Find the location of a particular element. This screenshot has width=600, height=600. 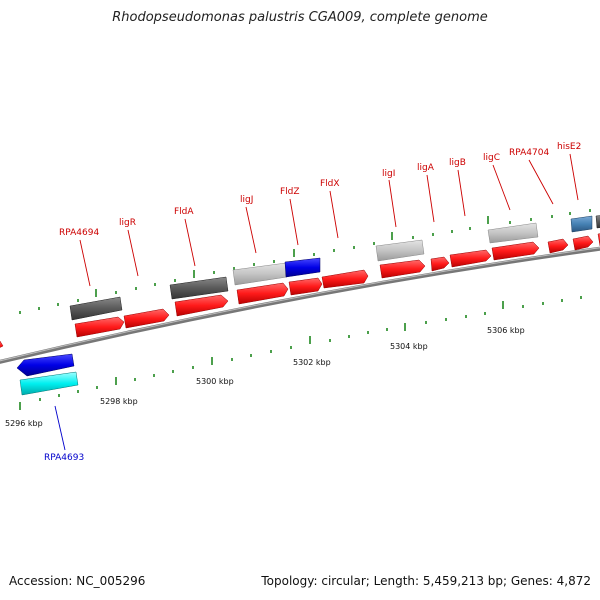

gene-label-hise2: hisE2 is located at coordinates (569, 147).